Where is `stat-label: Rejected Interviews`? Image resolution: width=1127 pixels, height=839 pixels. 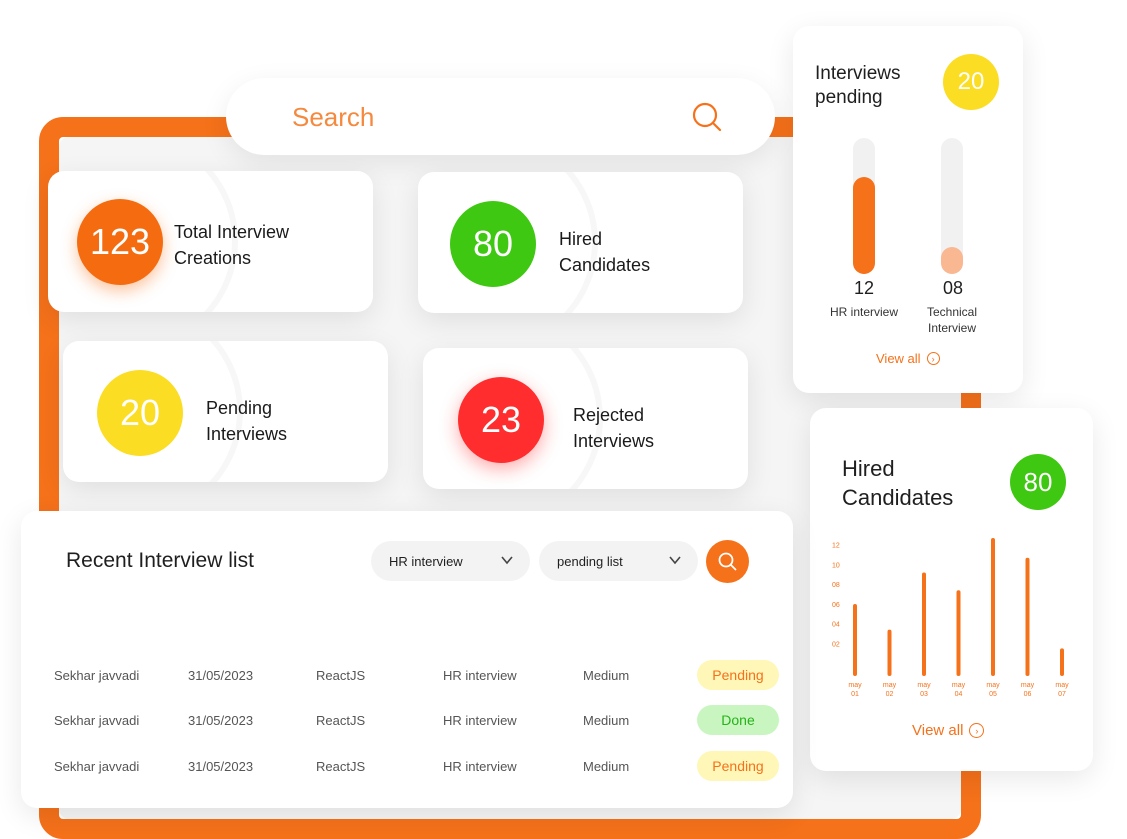 stat-label: Rejected Interviews is located at coordinates (614, 428).